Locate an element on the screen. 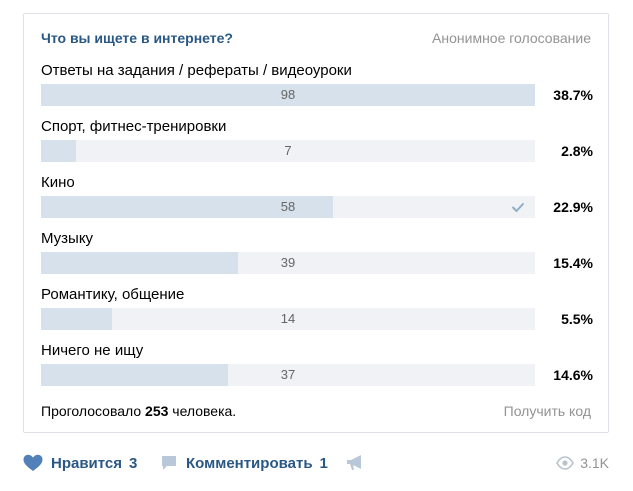 This screenshot has height=491, width=633. views-counter: 3.1K is located at coordinates (582, 463).